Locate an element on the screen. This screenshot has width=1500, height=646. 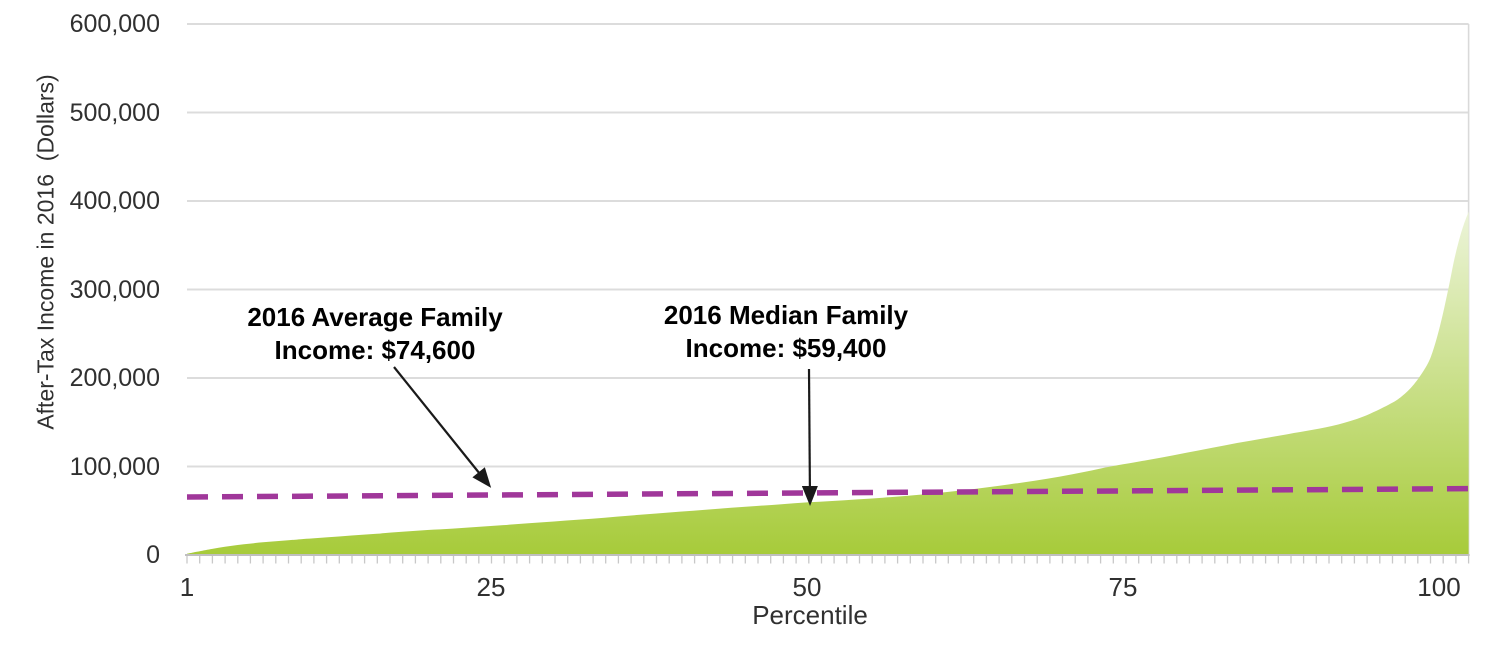
y-tick-label: 400,000 is located at coordinates (114, 201).